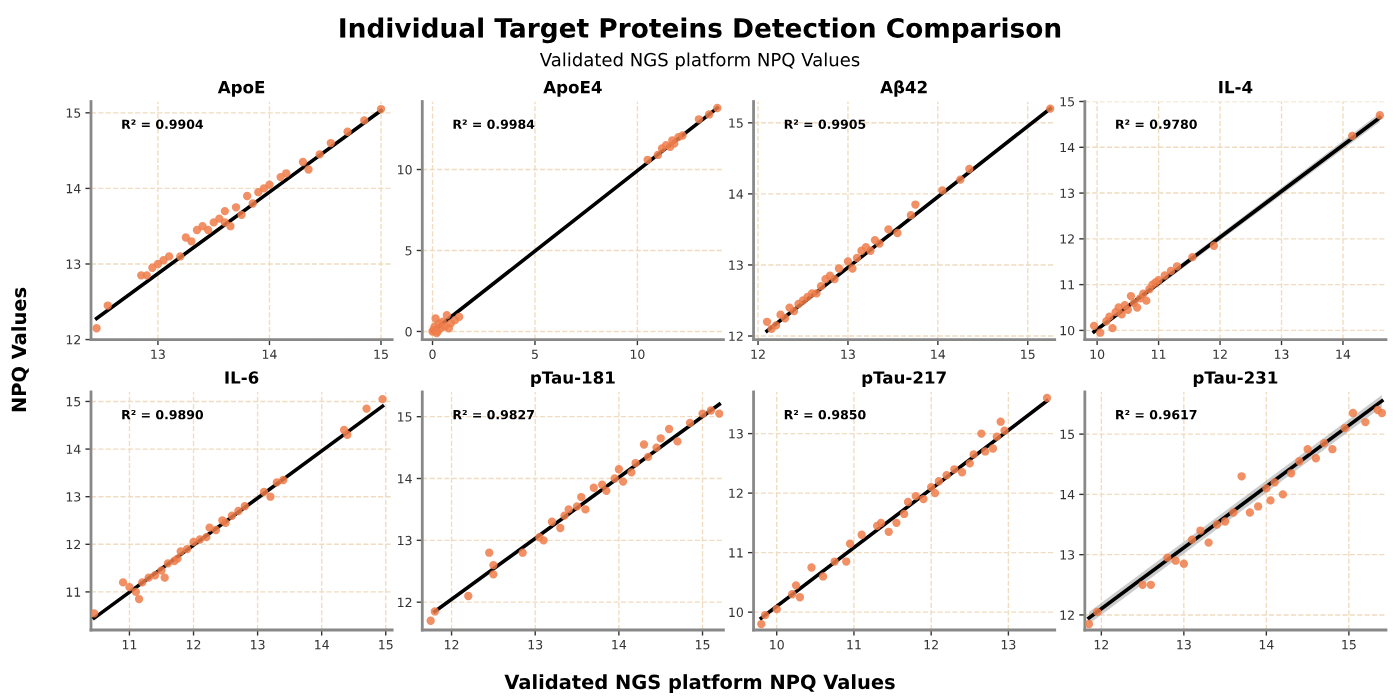 The width and height of the screenshot is (1400, 700). What do you see at coordinates (242, 377) in the screenshot?
I see `chart-title: IL-6` at bounding box center [242, 377].